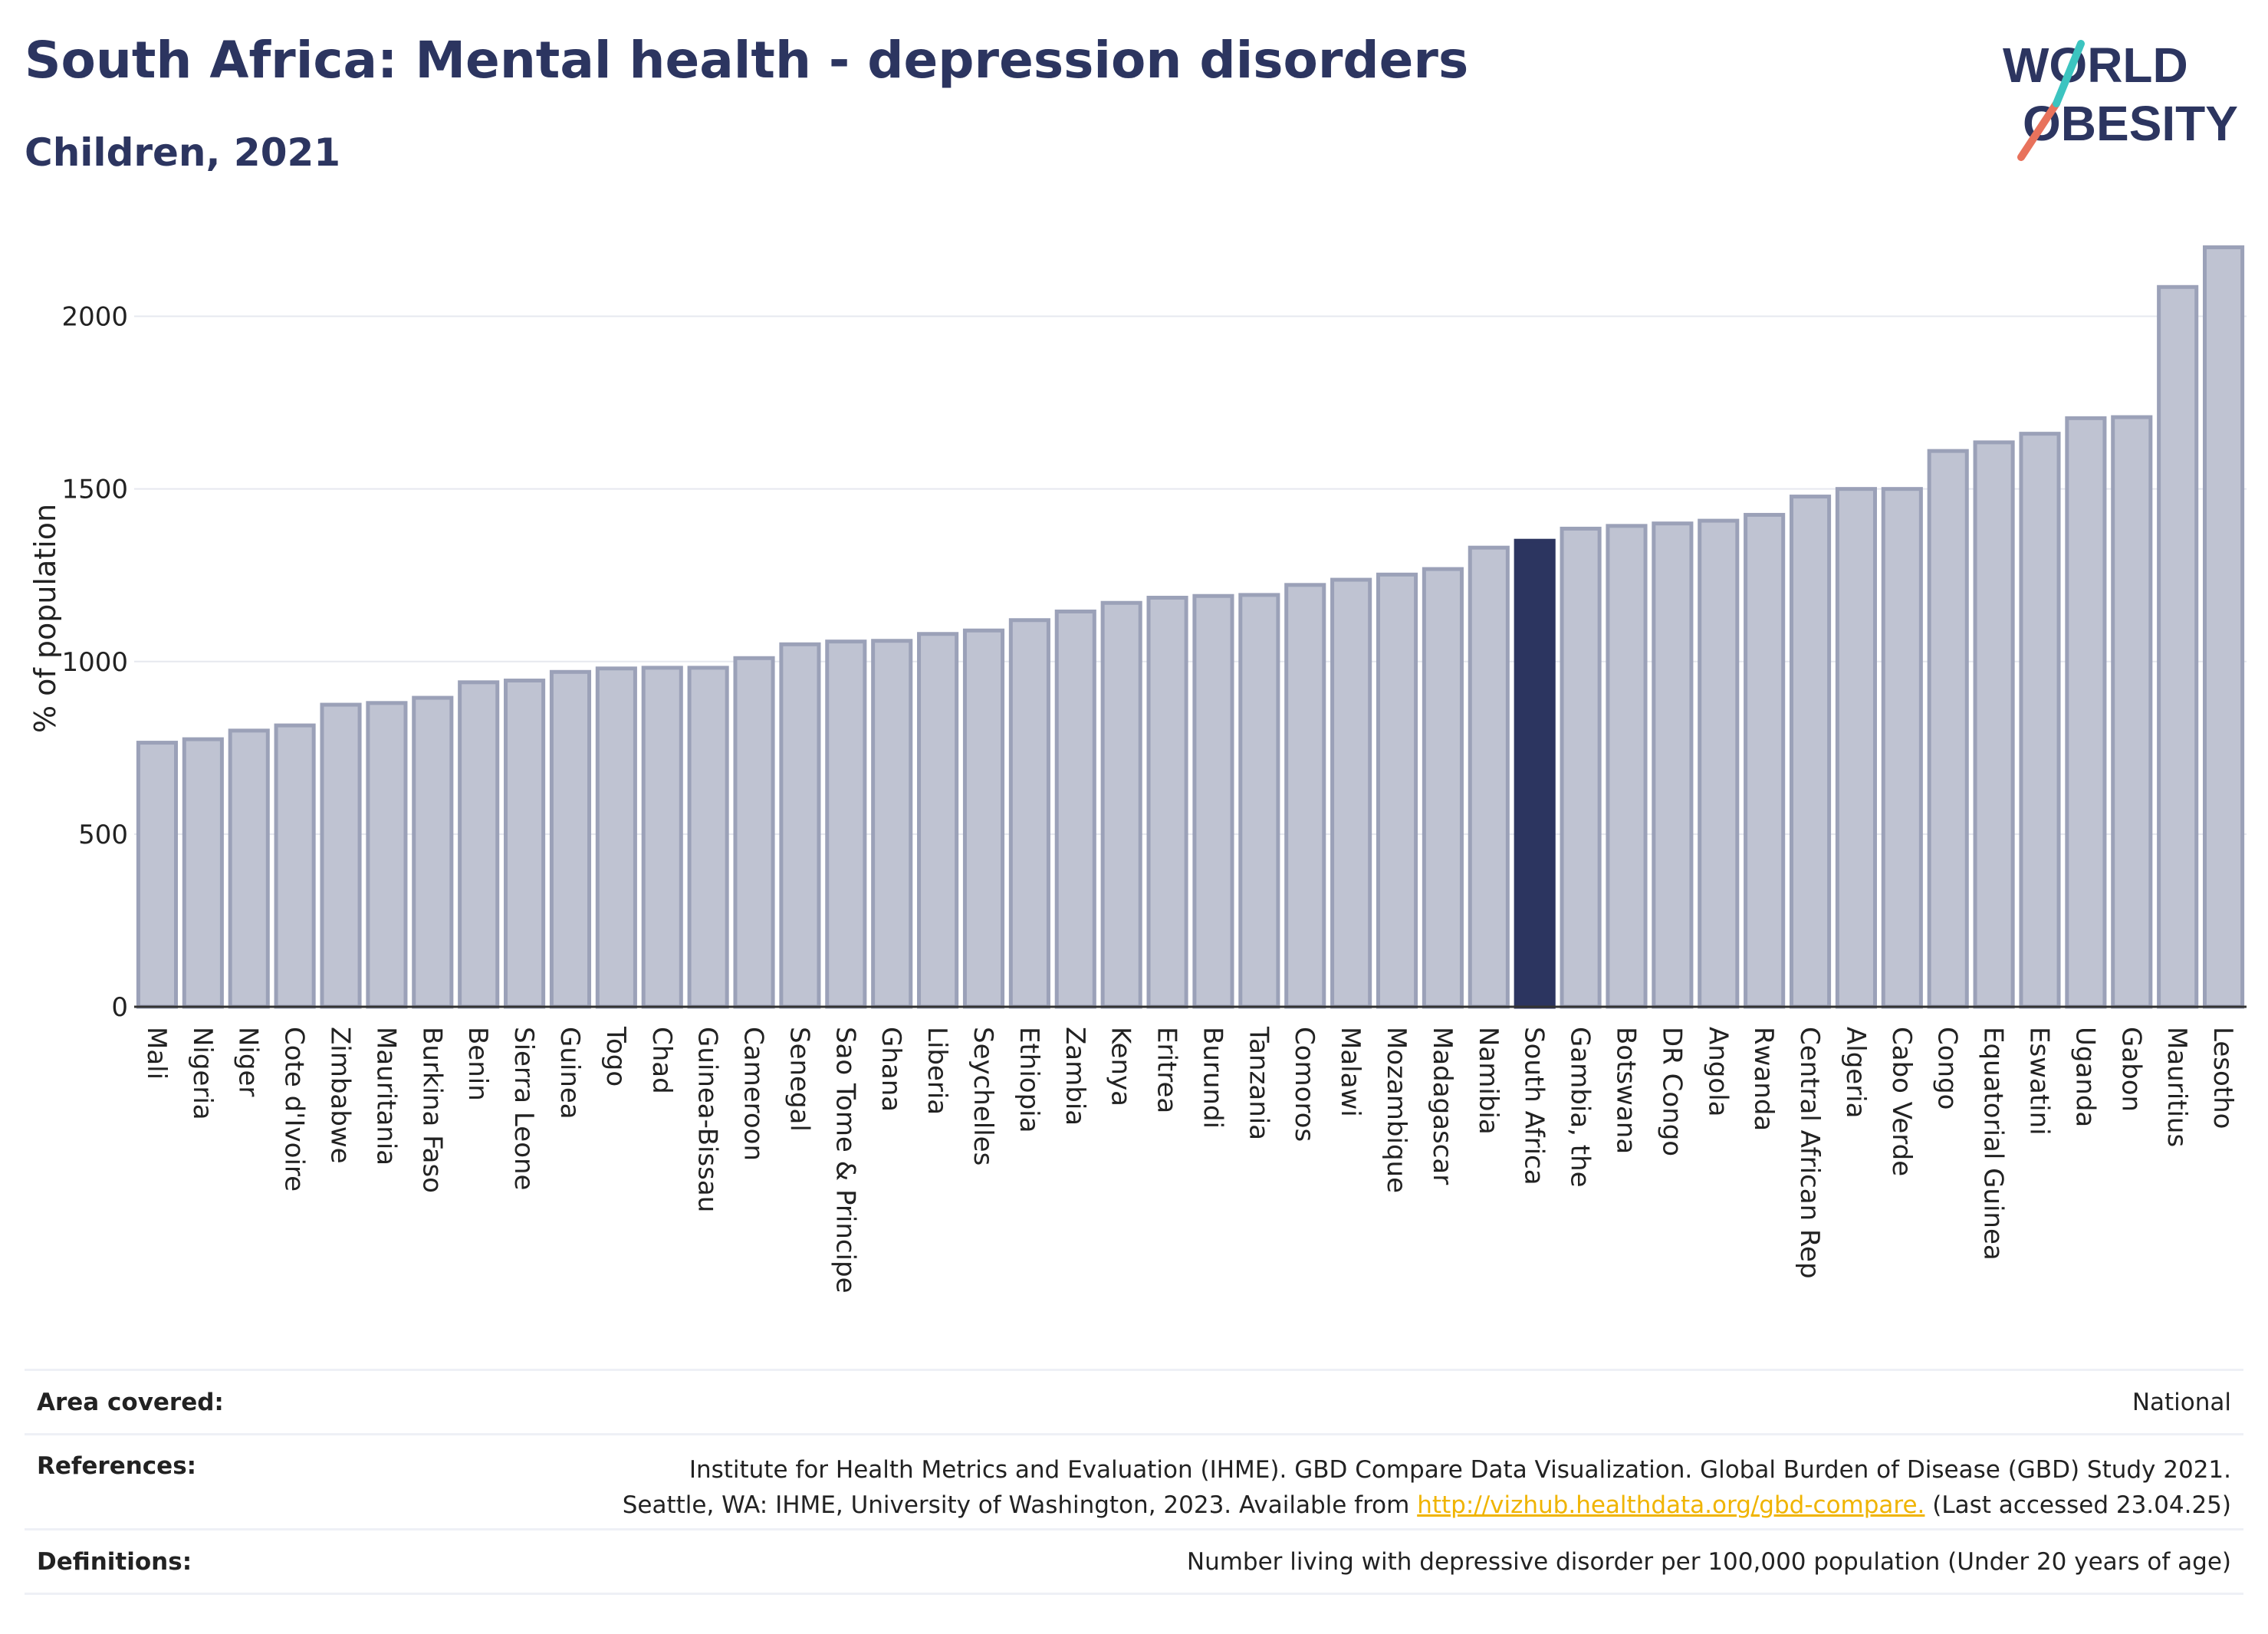  Describe the element at coordinates (937, 1071) in the screenshot. I see `x-tick-label: Liberia` at that location.